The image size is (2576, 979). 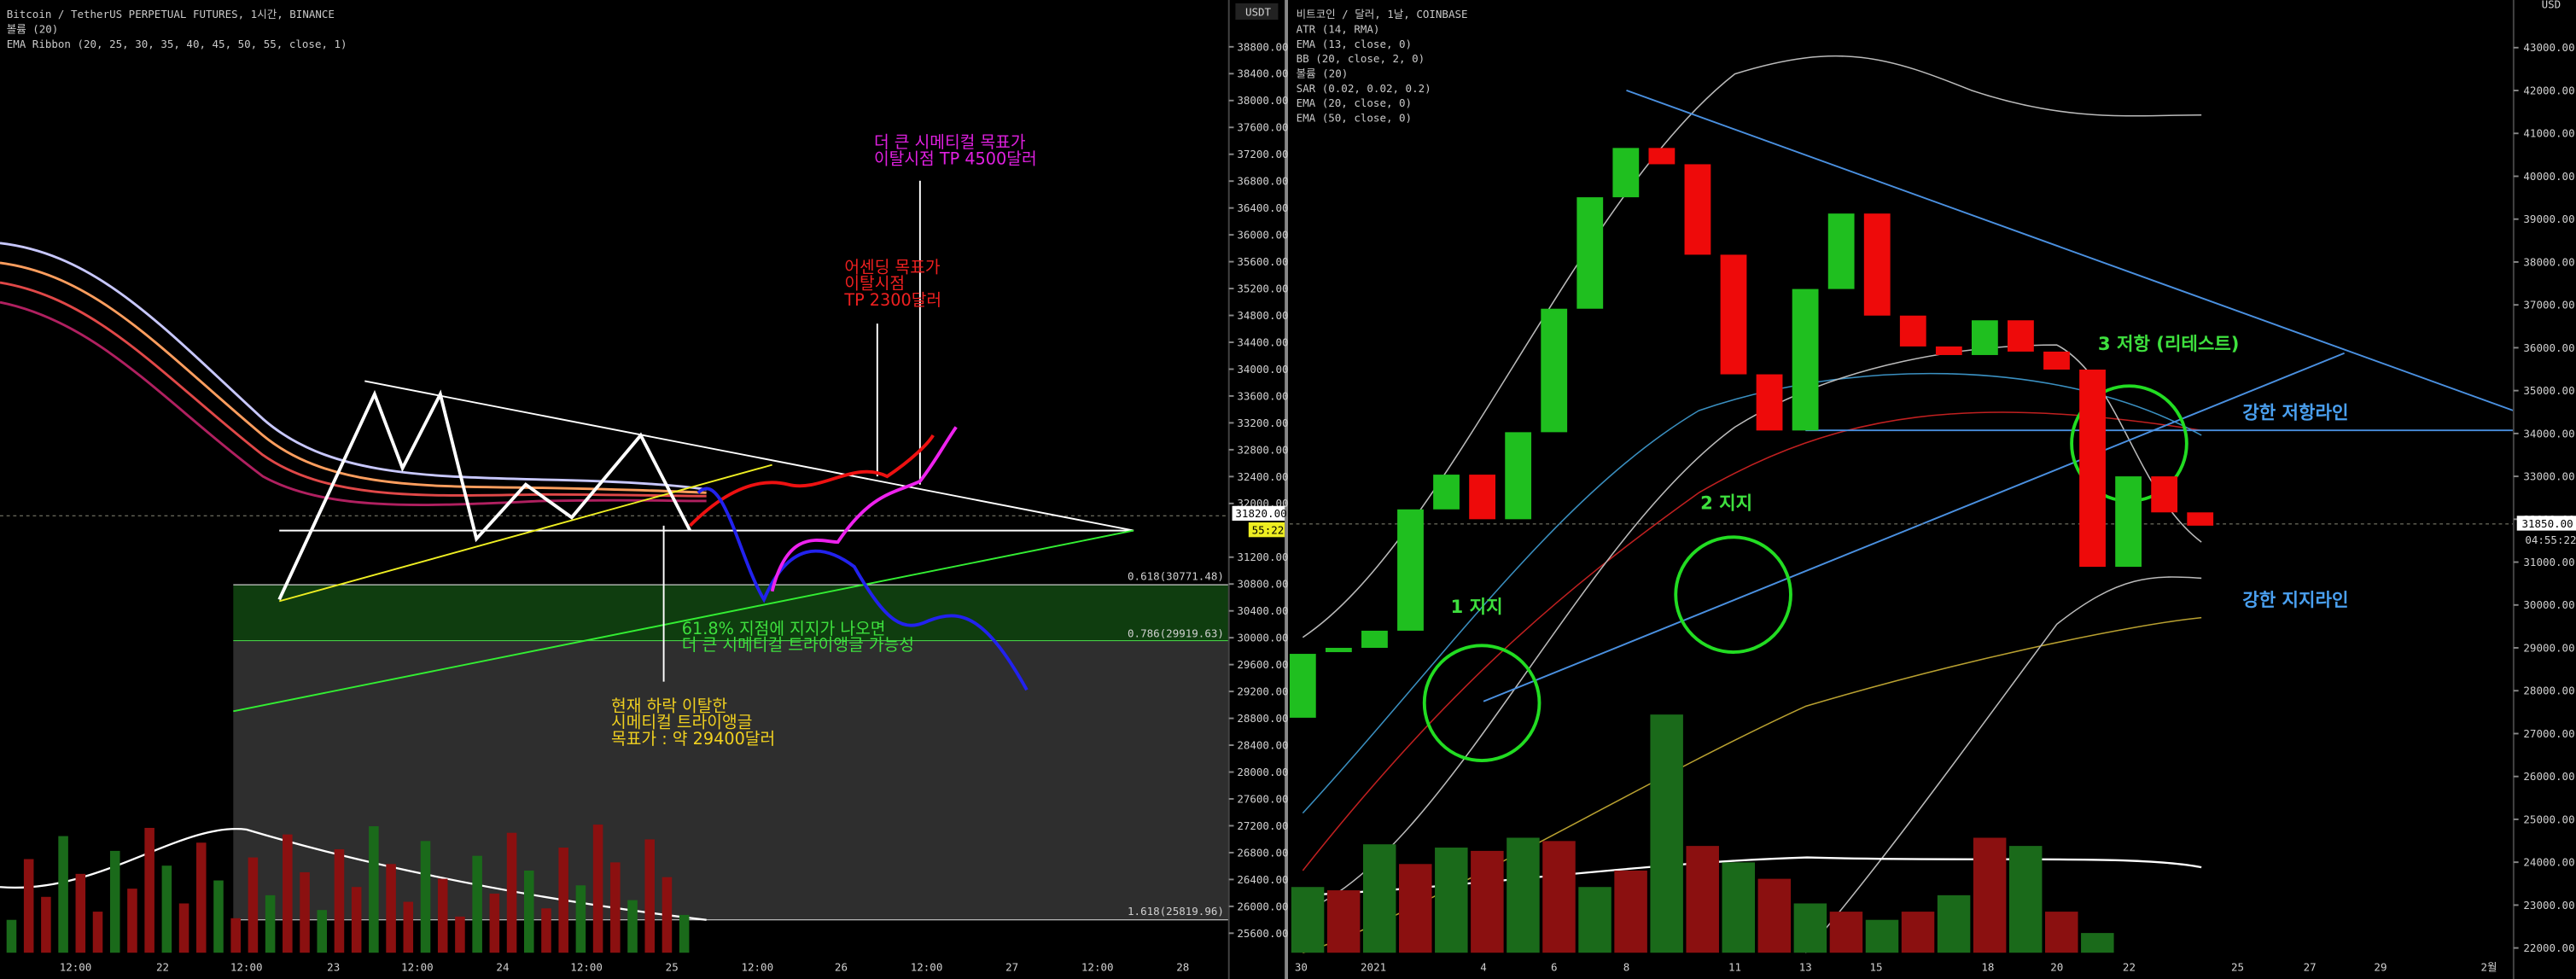 I want to click on header-line: SAR (0.02, 0.02, 0.2), so click(x=1364, y=88).